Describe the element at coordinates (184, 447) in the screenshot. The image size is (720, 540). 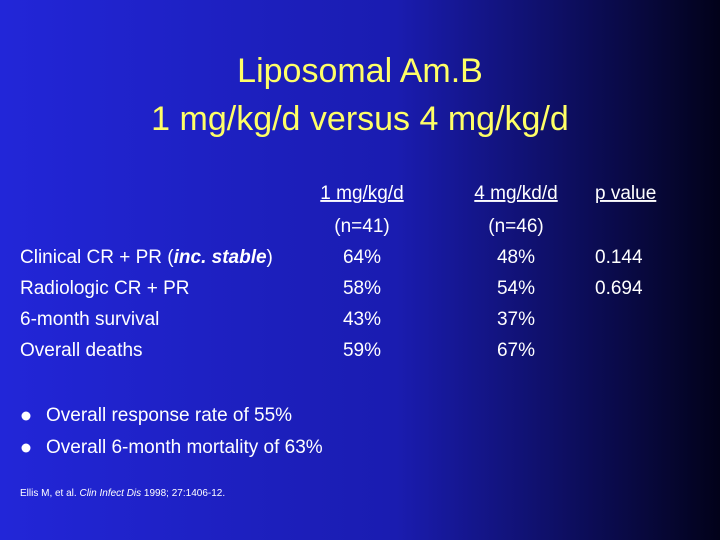
I see `bullet-text: Overall 6-month mortality of 63%` at that location.